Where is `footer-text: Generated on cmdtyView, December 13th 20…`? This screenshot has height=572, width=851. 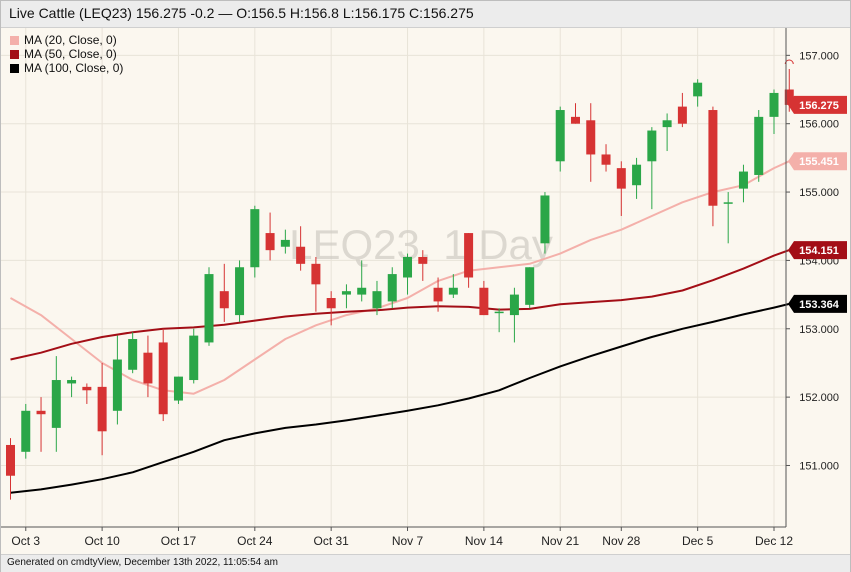
footer-text: Generated on cmdtyView, December 13th 20… is located at coordinates (142, 562).